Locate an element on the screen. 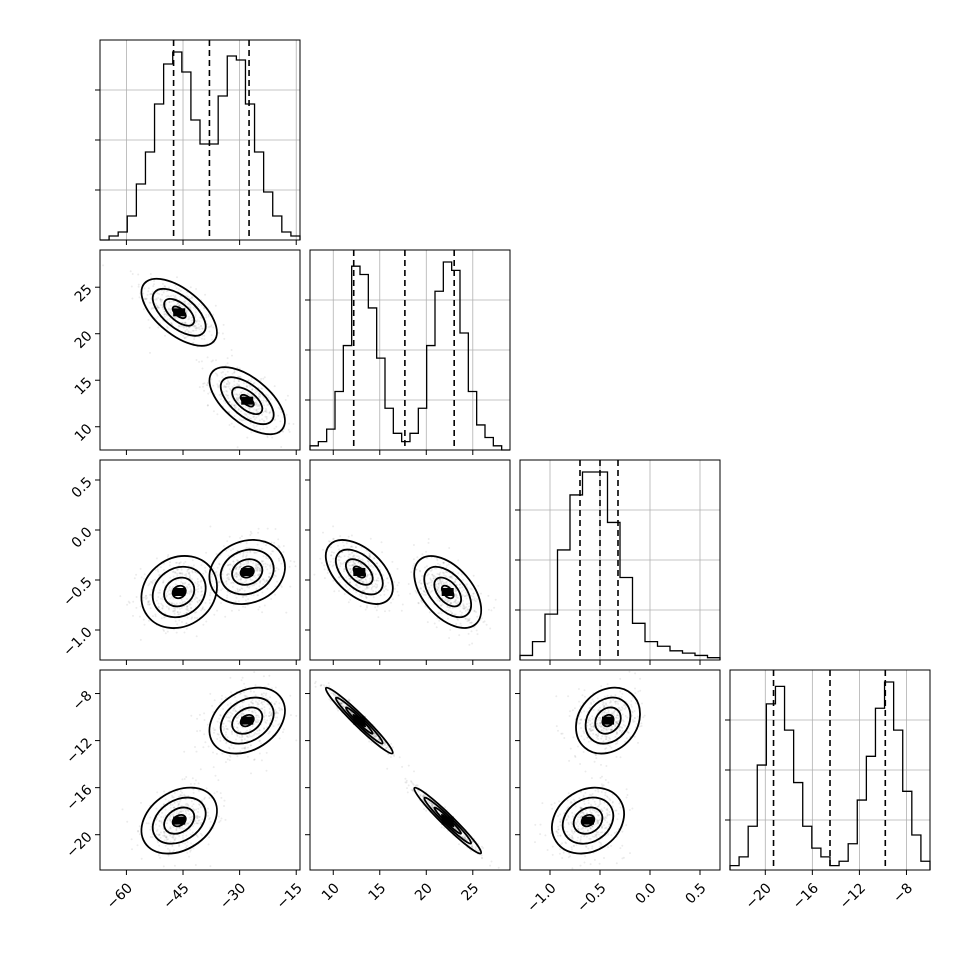  x-tick-label: 20 is located at coordinates (424, 892).